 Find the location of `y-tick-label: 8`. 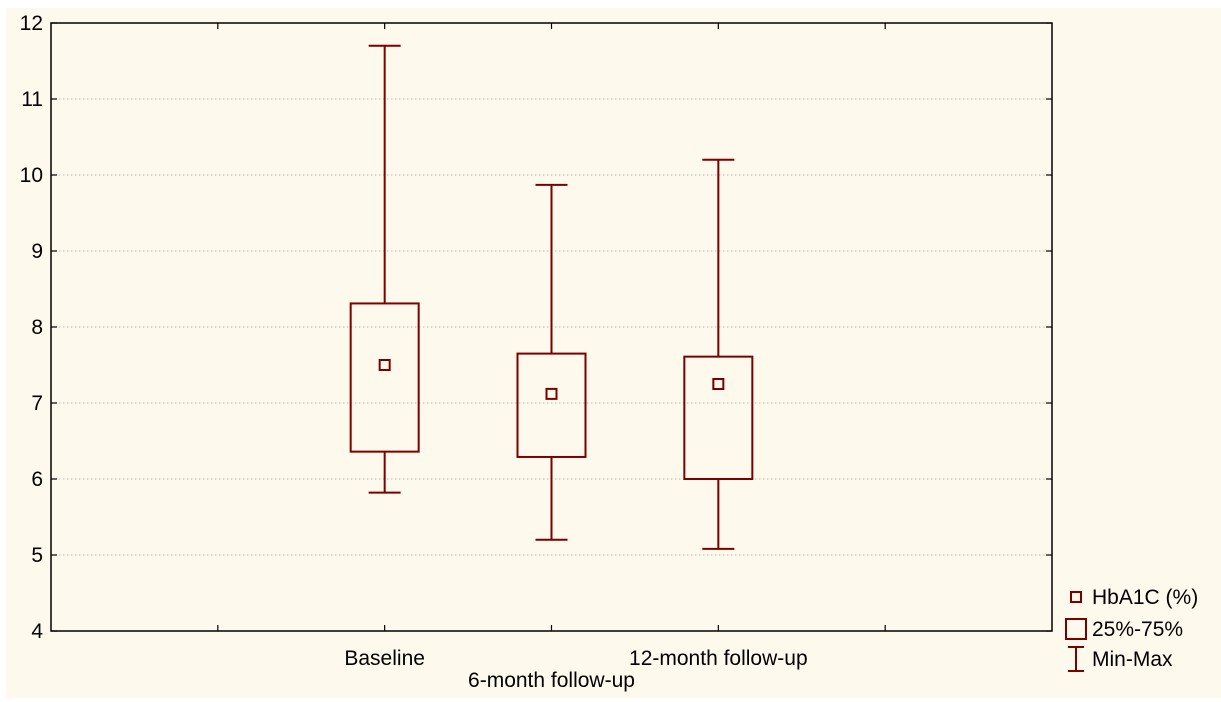

y-tick-label: 8 is located at coordinates (37, 327).